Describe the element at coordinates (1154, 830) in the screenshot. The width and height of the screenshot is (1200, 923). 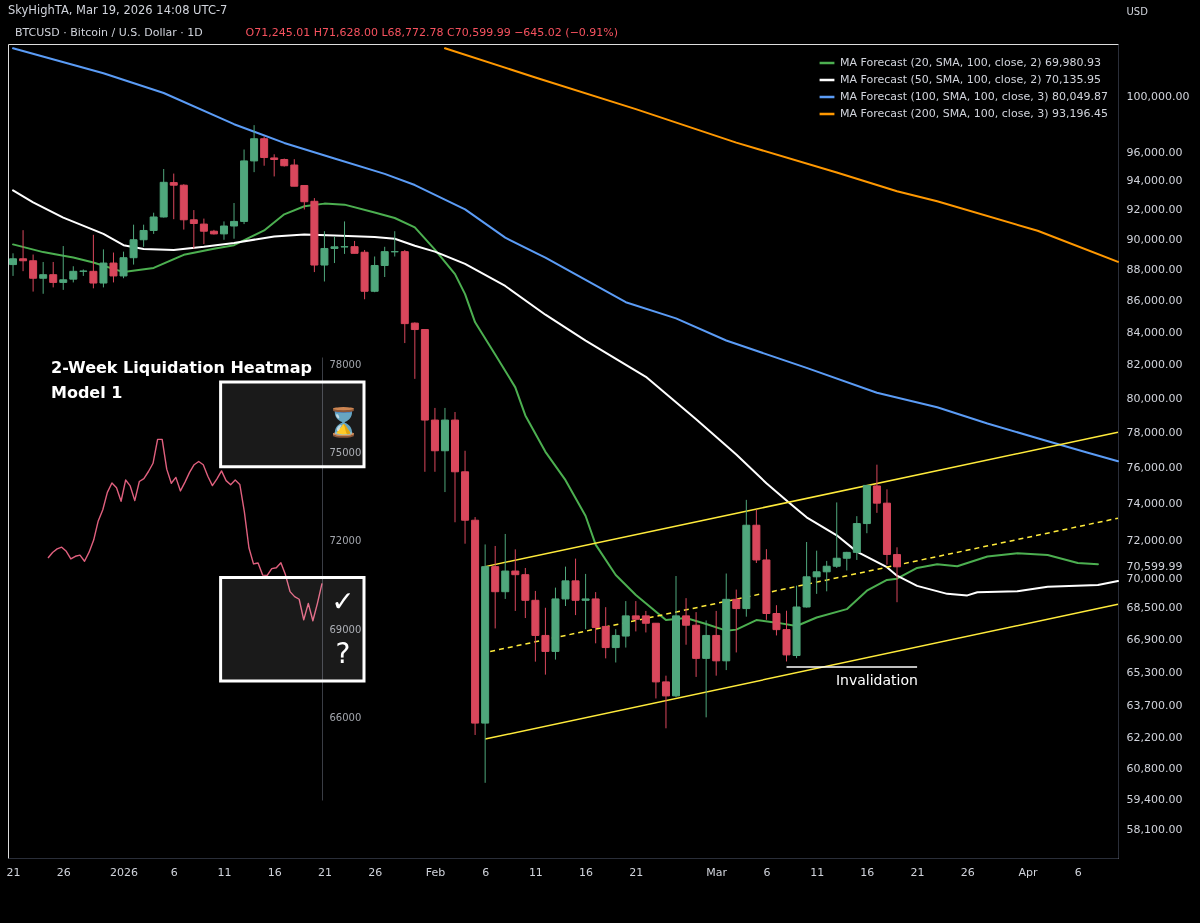
I see `y-tick-label: 58,100.00` at that location.